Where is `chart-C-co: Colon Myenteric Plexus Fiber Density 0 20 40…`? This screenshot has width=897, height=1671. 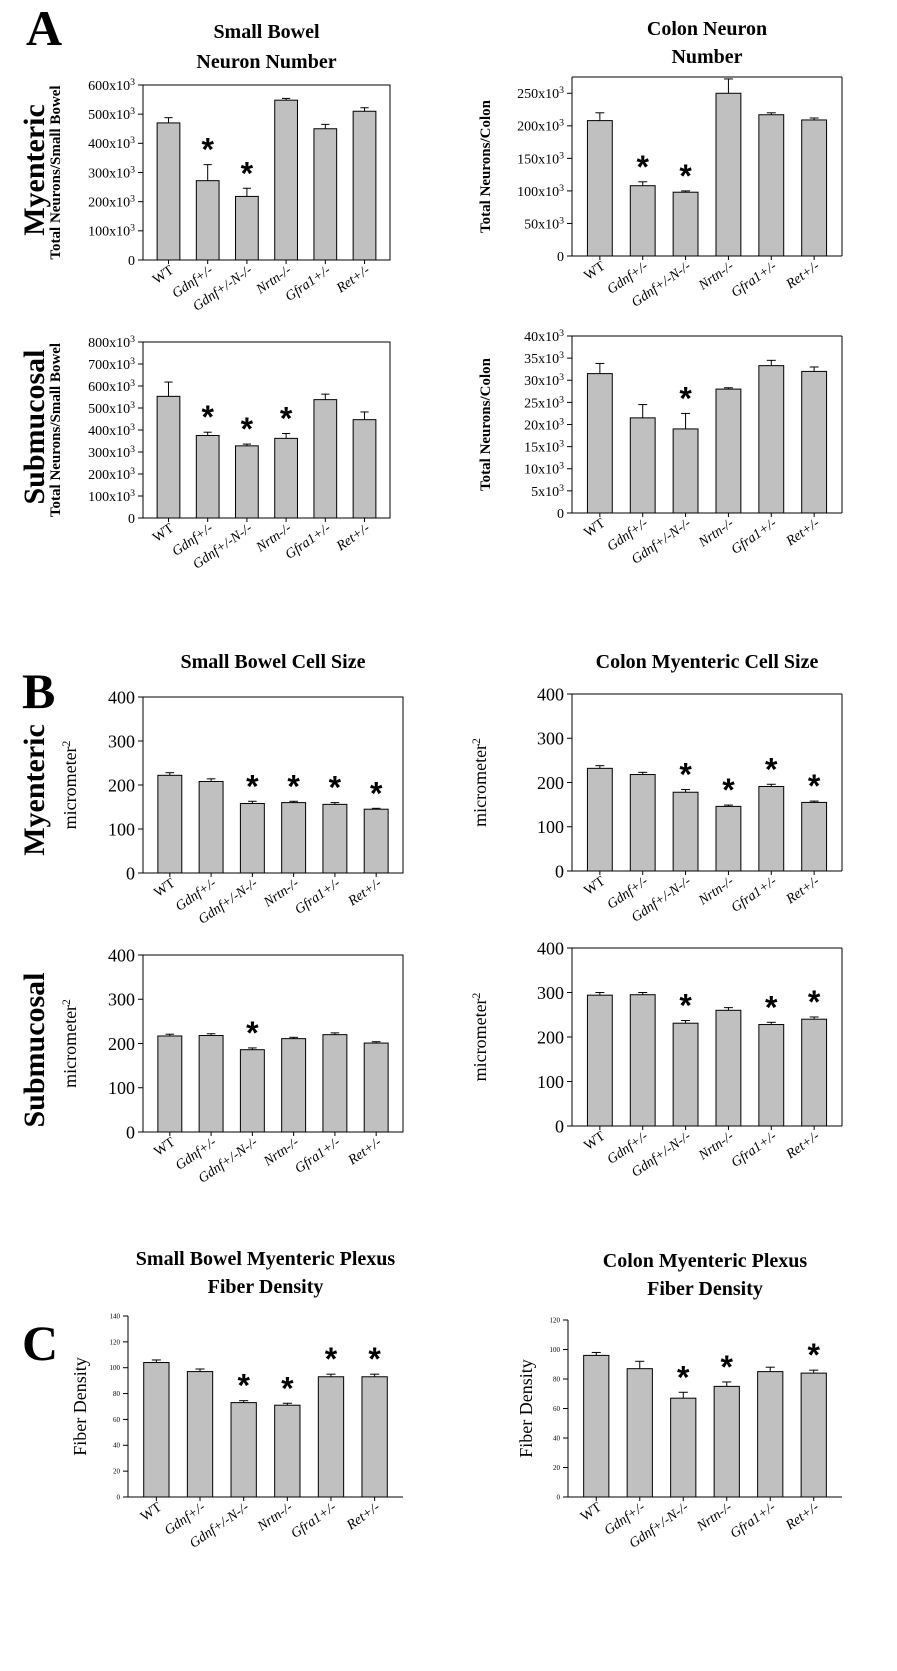
chart-C-co: Colon Myenteric Plexus Fiber Density 0 20 40… is located at coordinates (679, 1401).